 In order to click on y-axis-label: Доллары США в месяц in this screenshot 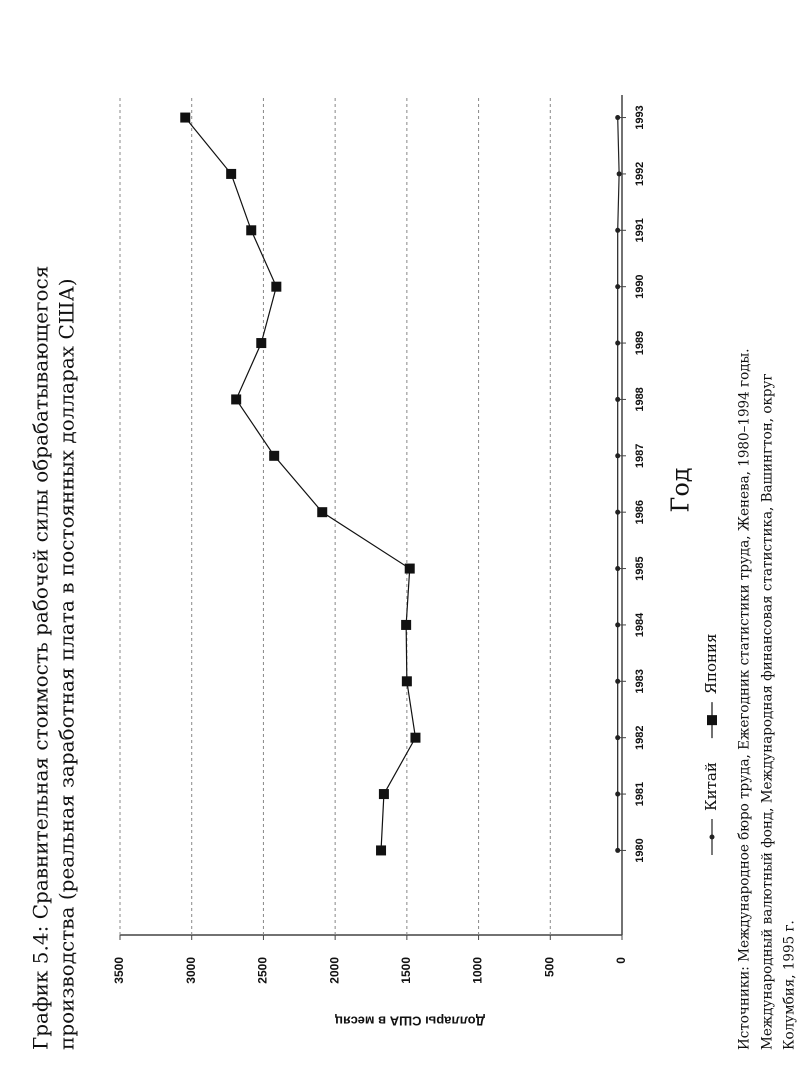, I will do `click(410, 1021)`.